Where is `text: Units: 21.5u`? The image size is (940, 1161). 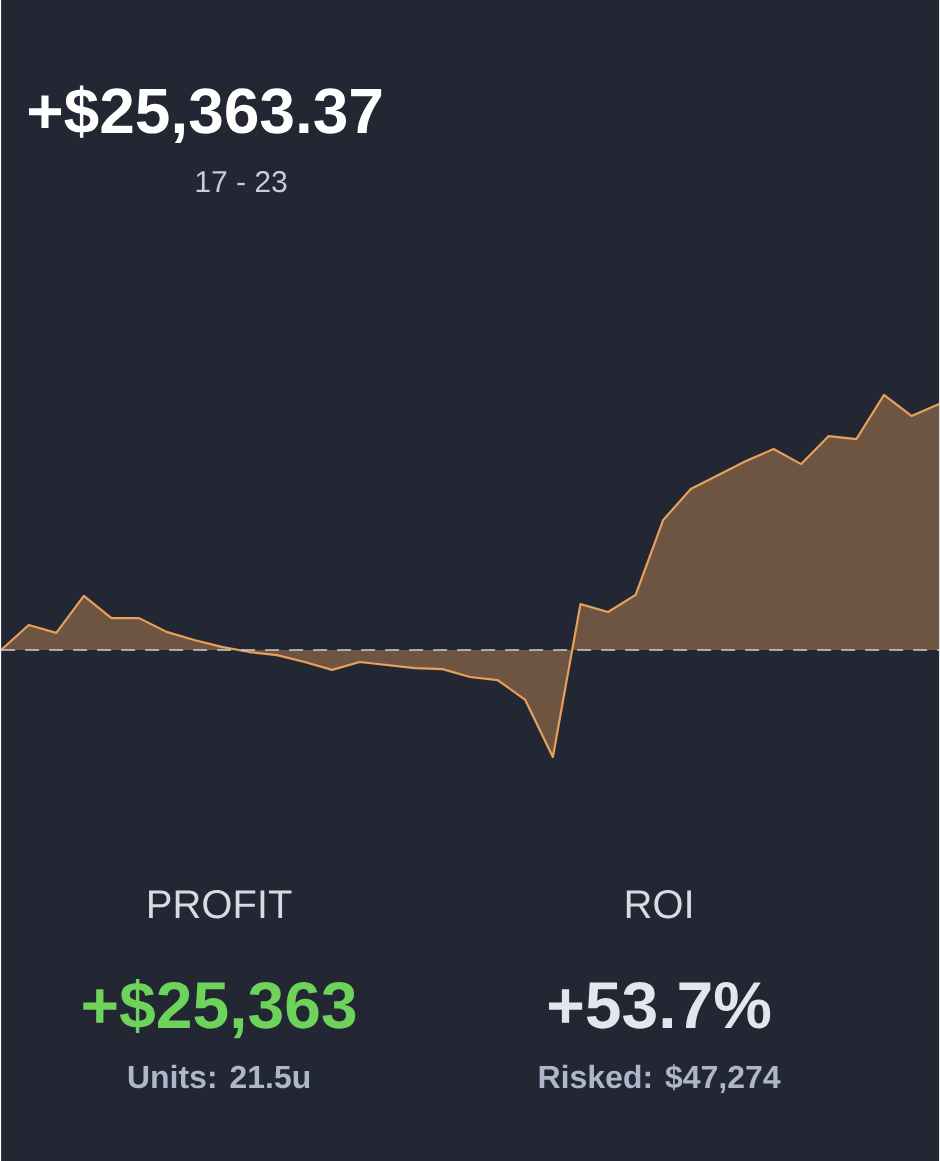
text: Units: 21.5u is located at coordinates (219, 1076).